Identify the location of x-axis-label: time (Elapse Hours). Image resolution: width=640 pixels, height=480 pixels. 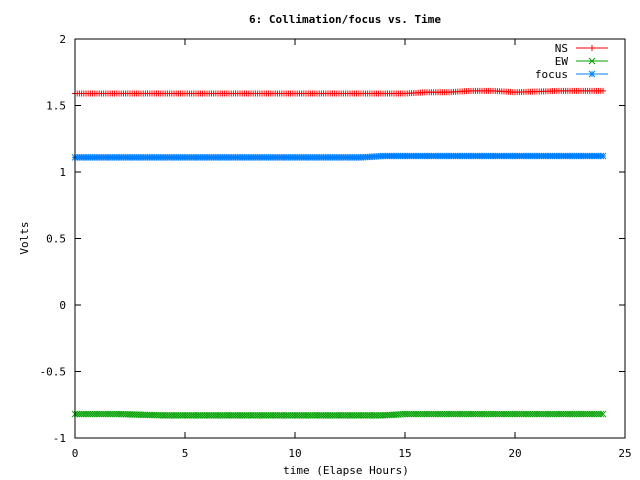
(346, 470).